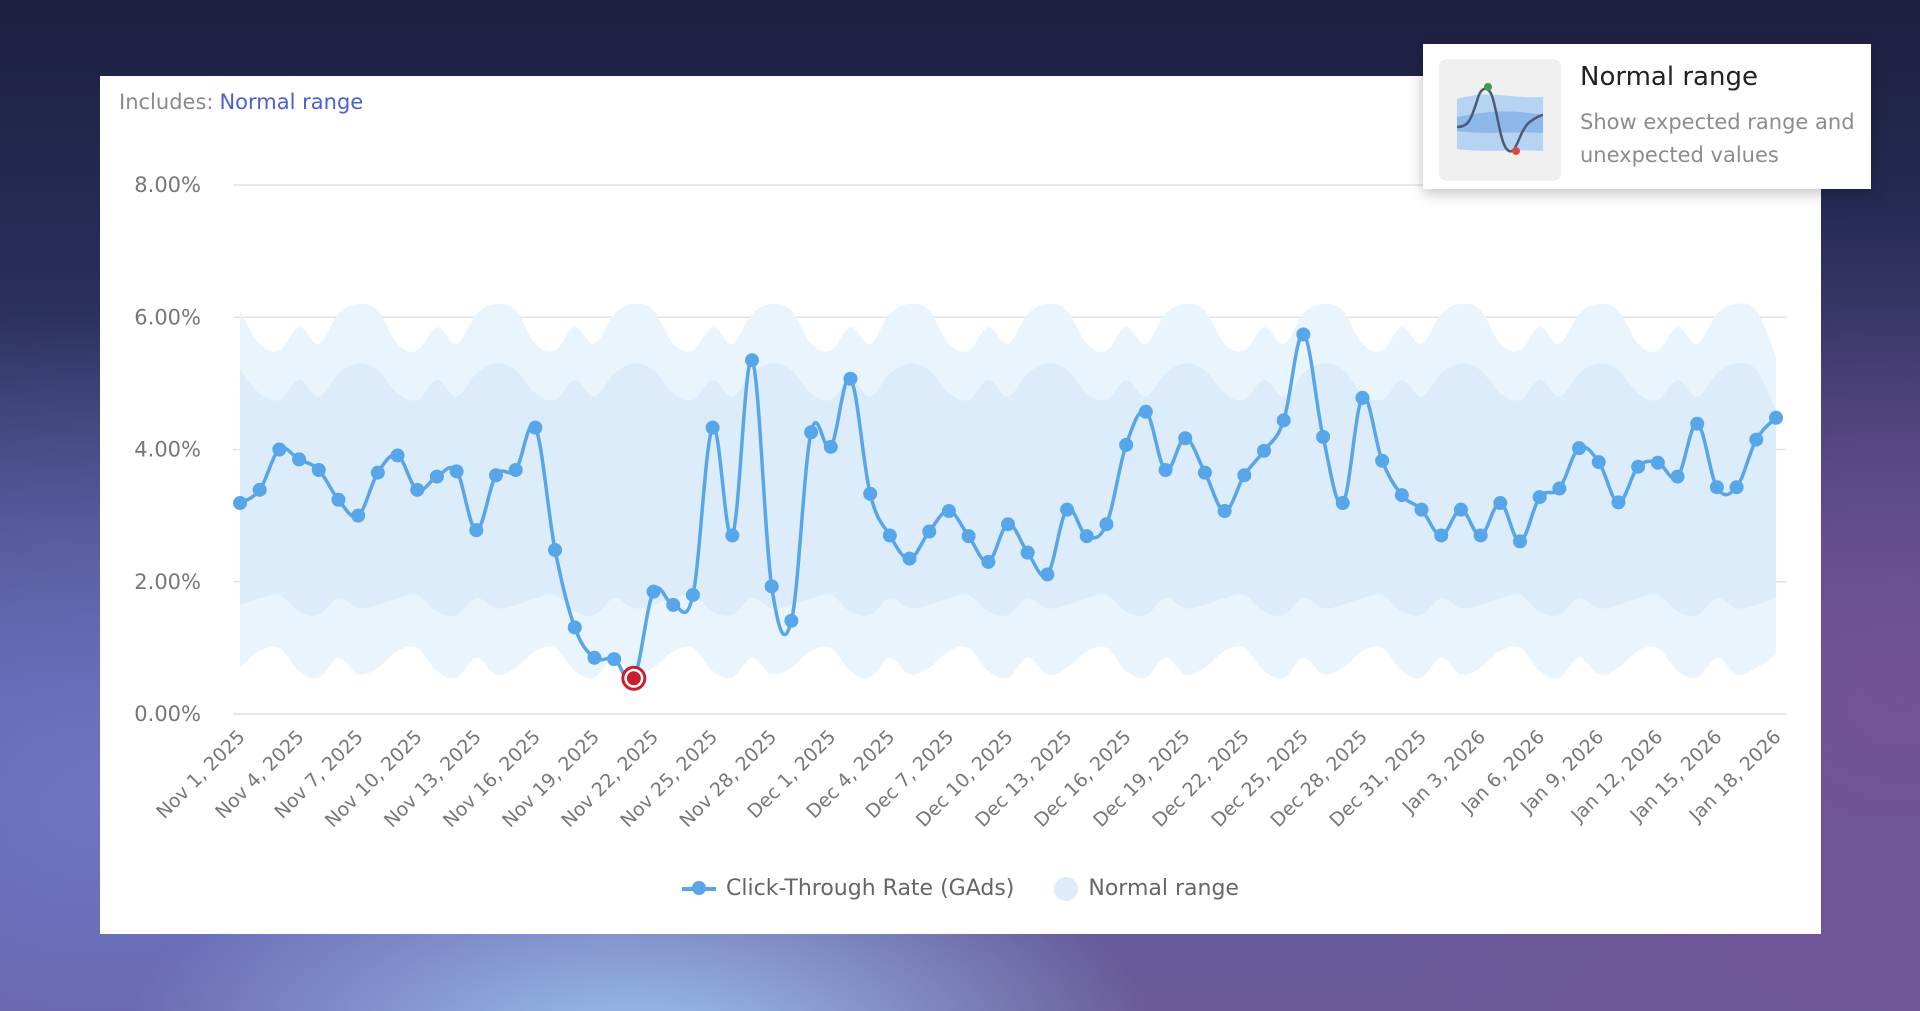 The height and width of the screenshot is (1011, 1920). What do you see at coordinates (699, 887) in the screenshot?
I see `line-marker-icon` at bounding box center [699, 887].